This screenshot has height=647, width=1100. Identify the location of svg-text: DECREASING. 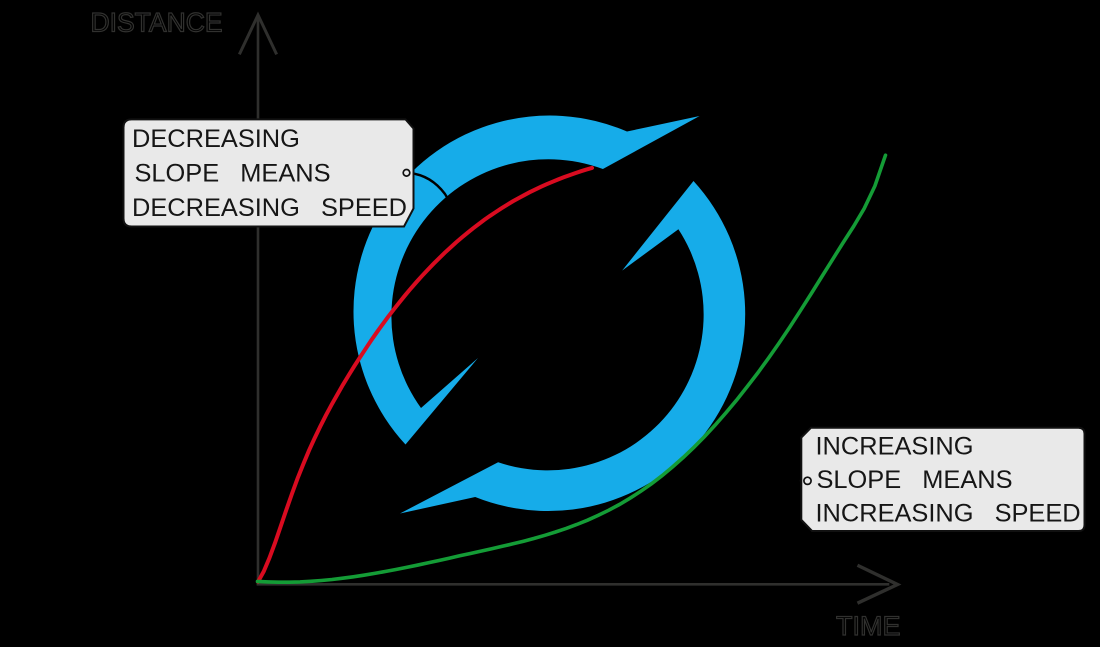
(216, 139).